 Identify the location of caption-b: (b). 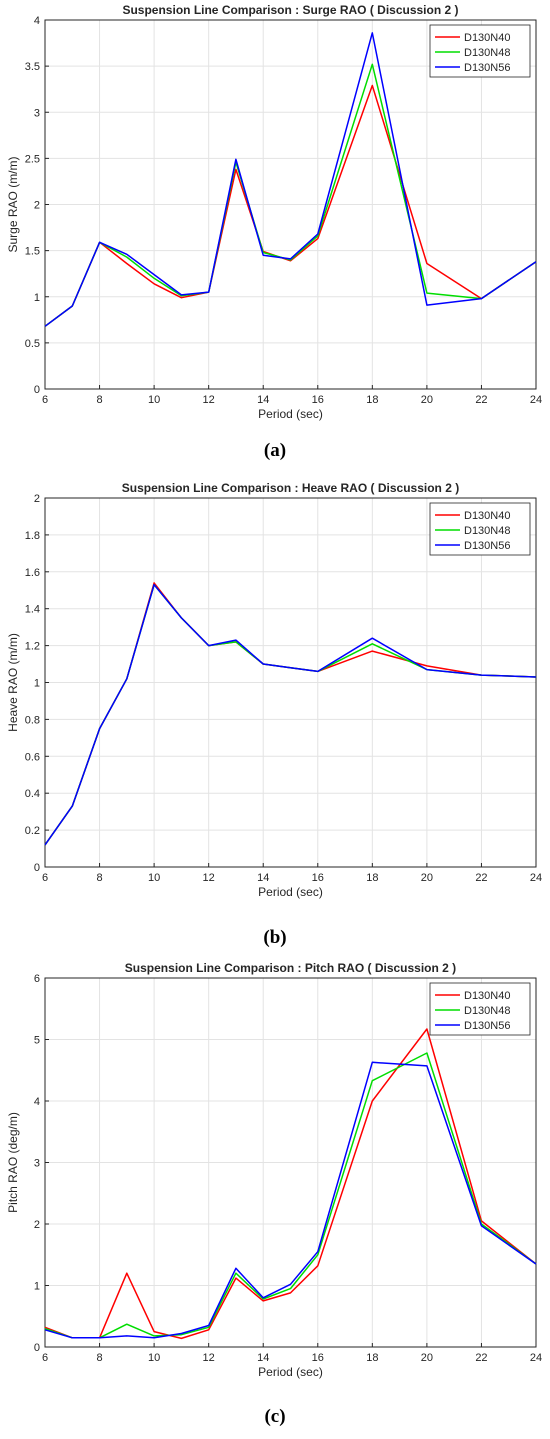
(275, 937).